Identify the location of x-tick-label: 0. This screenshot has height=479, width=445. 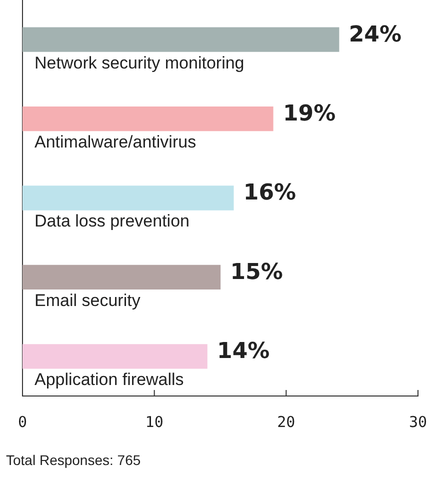
(23, 421).